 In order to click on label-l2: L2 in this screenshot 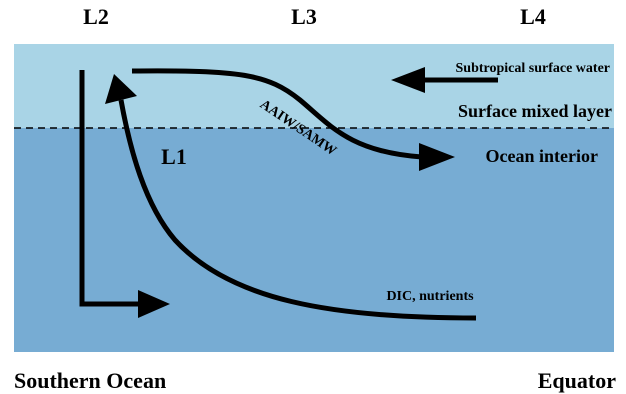, I will do `click(96, 16)`.